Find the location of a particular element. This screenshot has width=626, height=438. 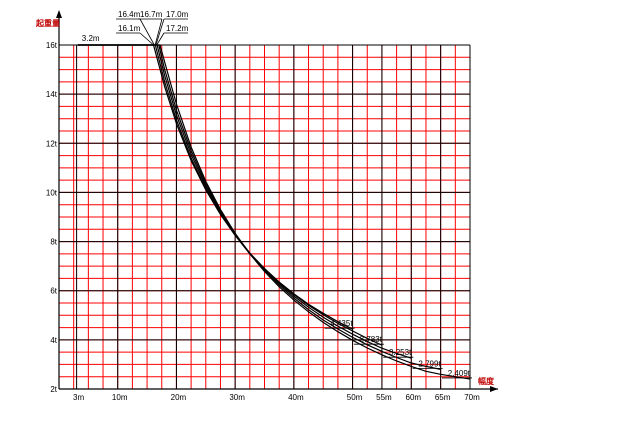

x-tick-label: 50m is located at coordinates (355, 397).